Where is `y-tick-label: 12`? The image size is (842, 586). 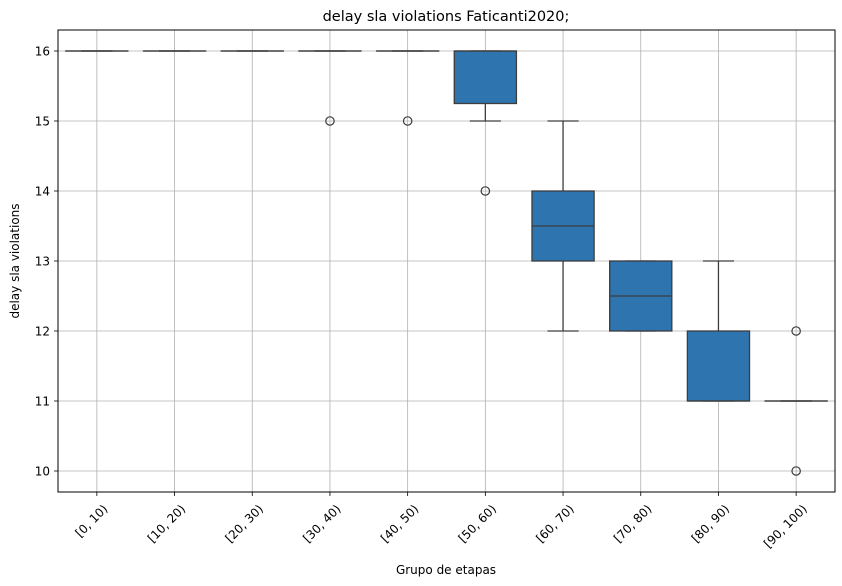 y-tick-label: 12 is located at coordinates (42, 332).